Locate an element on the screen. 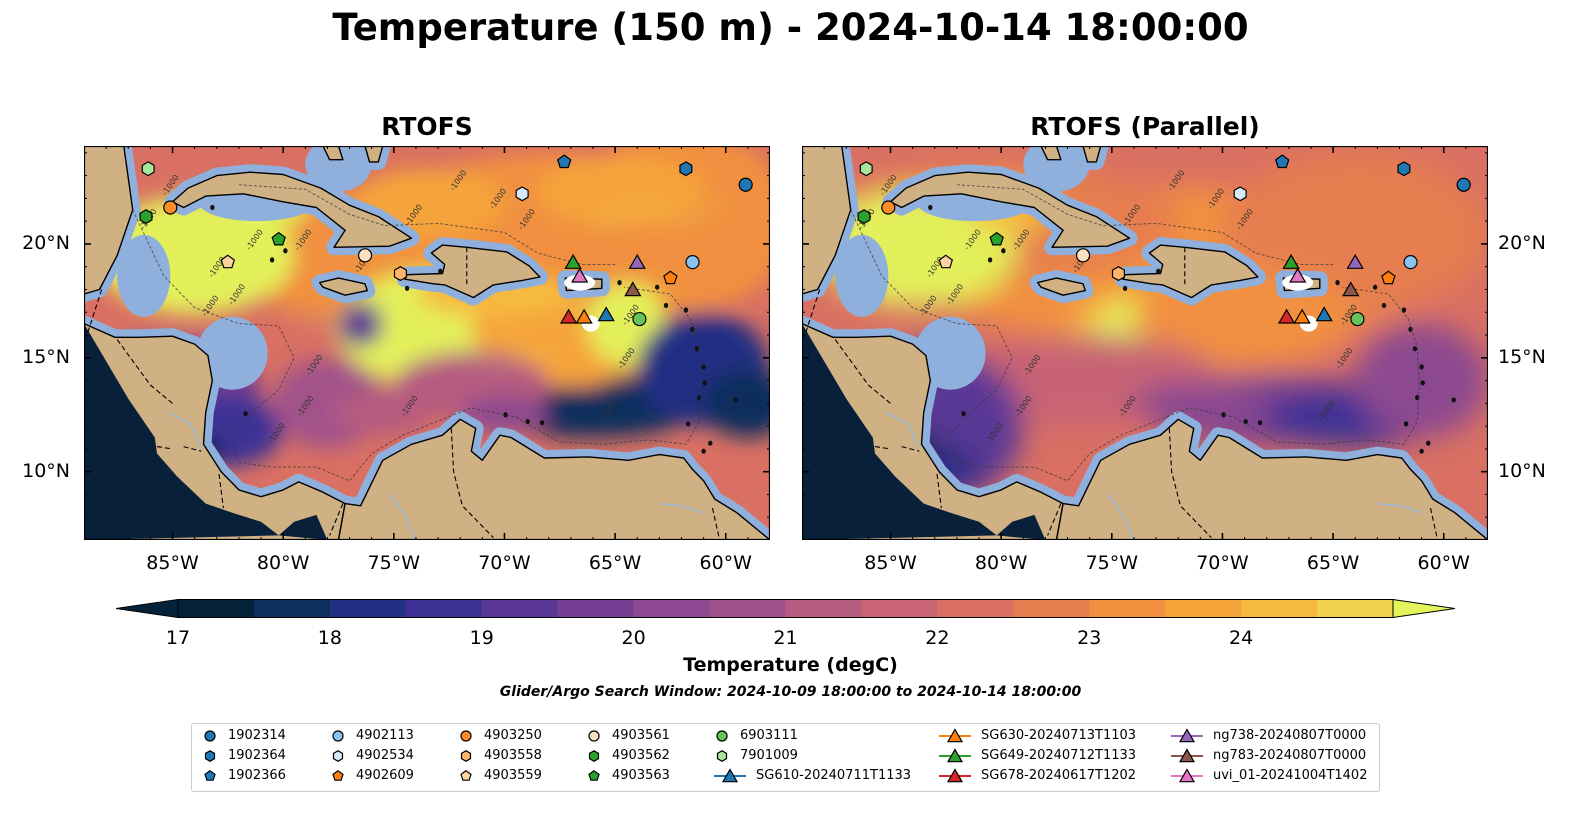 This screenshot has height=827, width=1581. land-south_america is located at coordinates (1271, 479).